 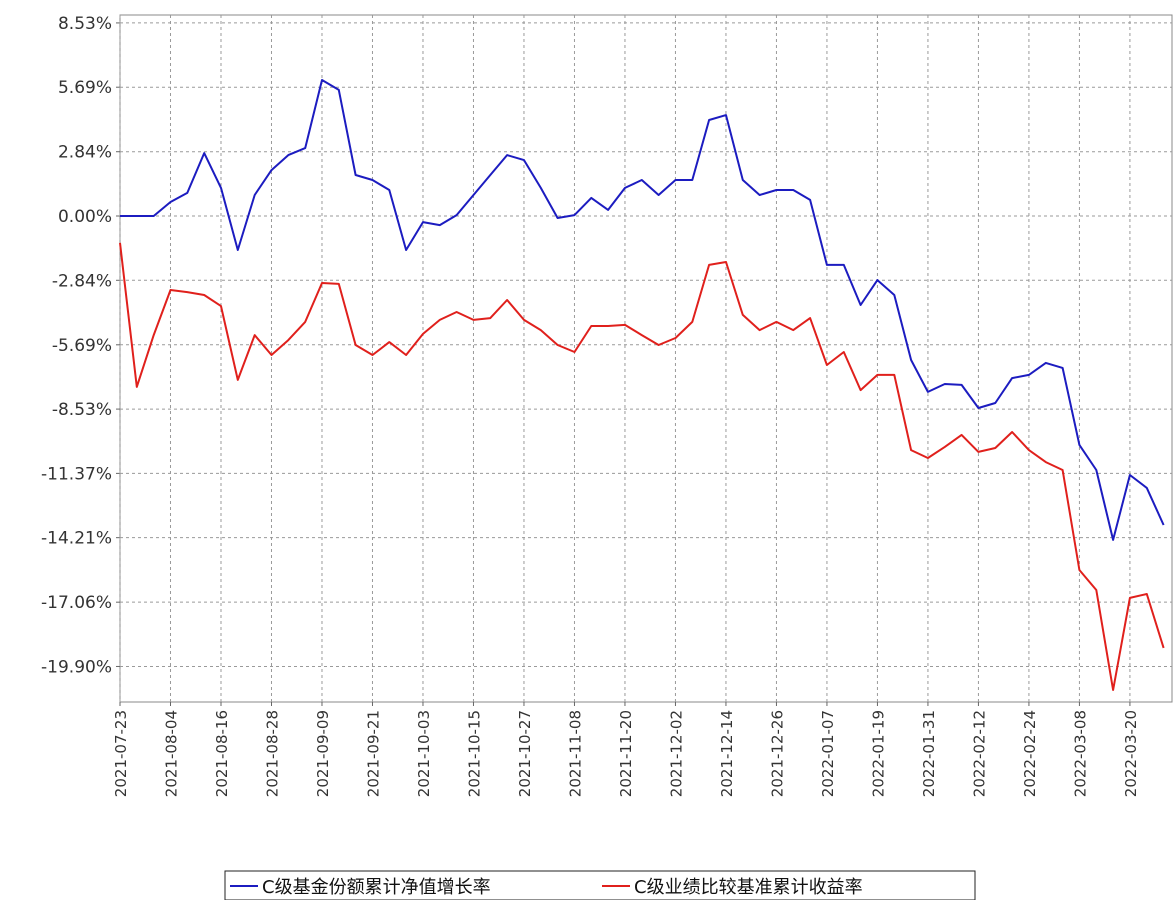 What do you see at coordinates (1030, 753) in the screenshot?
I see `x-tick-label: 2022-02-24` at bounding box center [1030, 753].